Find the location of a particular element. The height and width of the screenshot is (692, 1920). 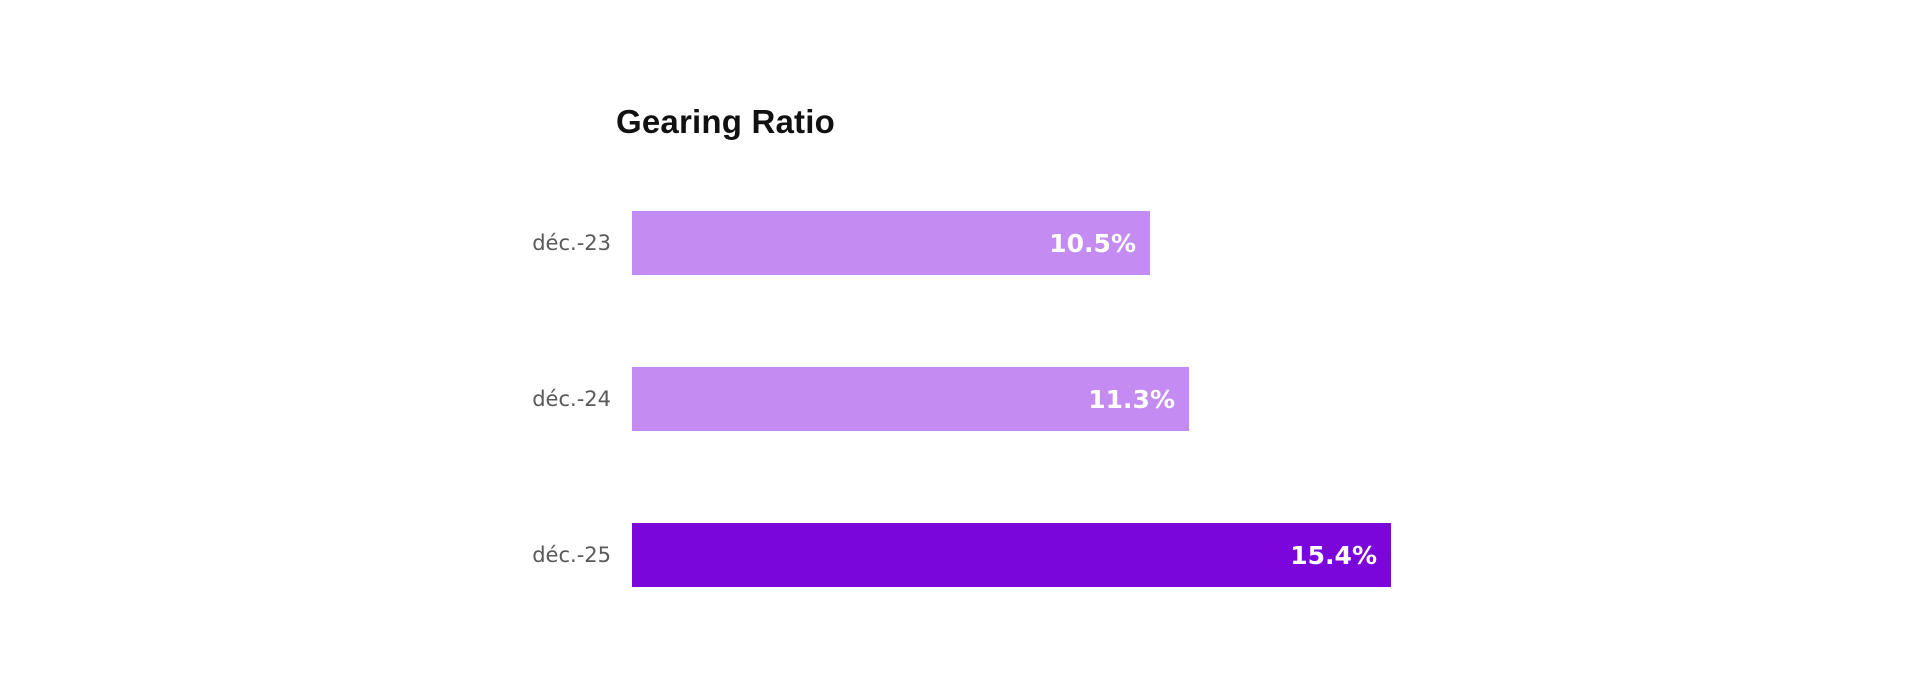

bar-row-dec-23: déc.-23 10.5% is located at coordinates (960, 243).